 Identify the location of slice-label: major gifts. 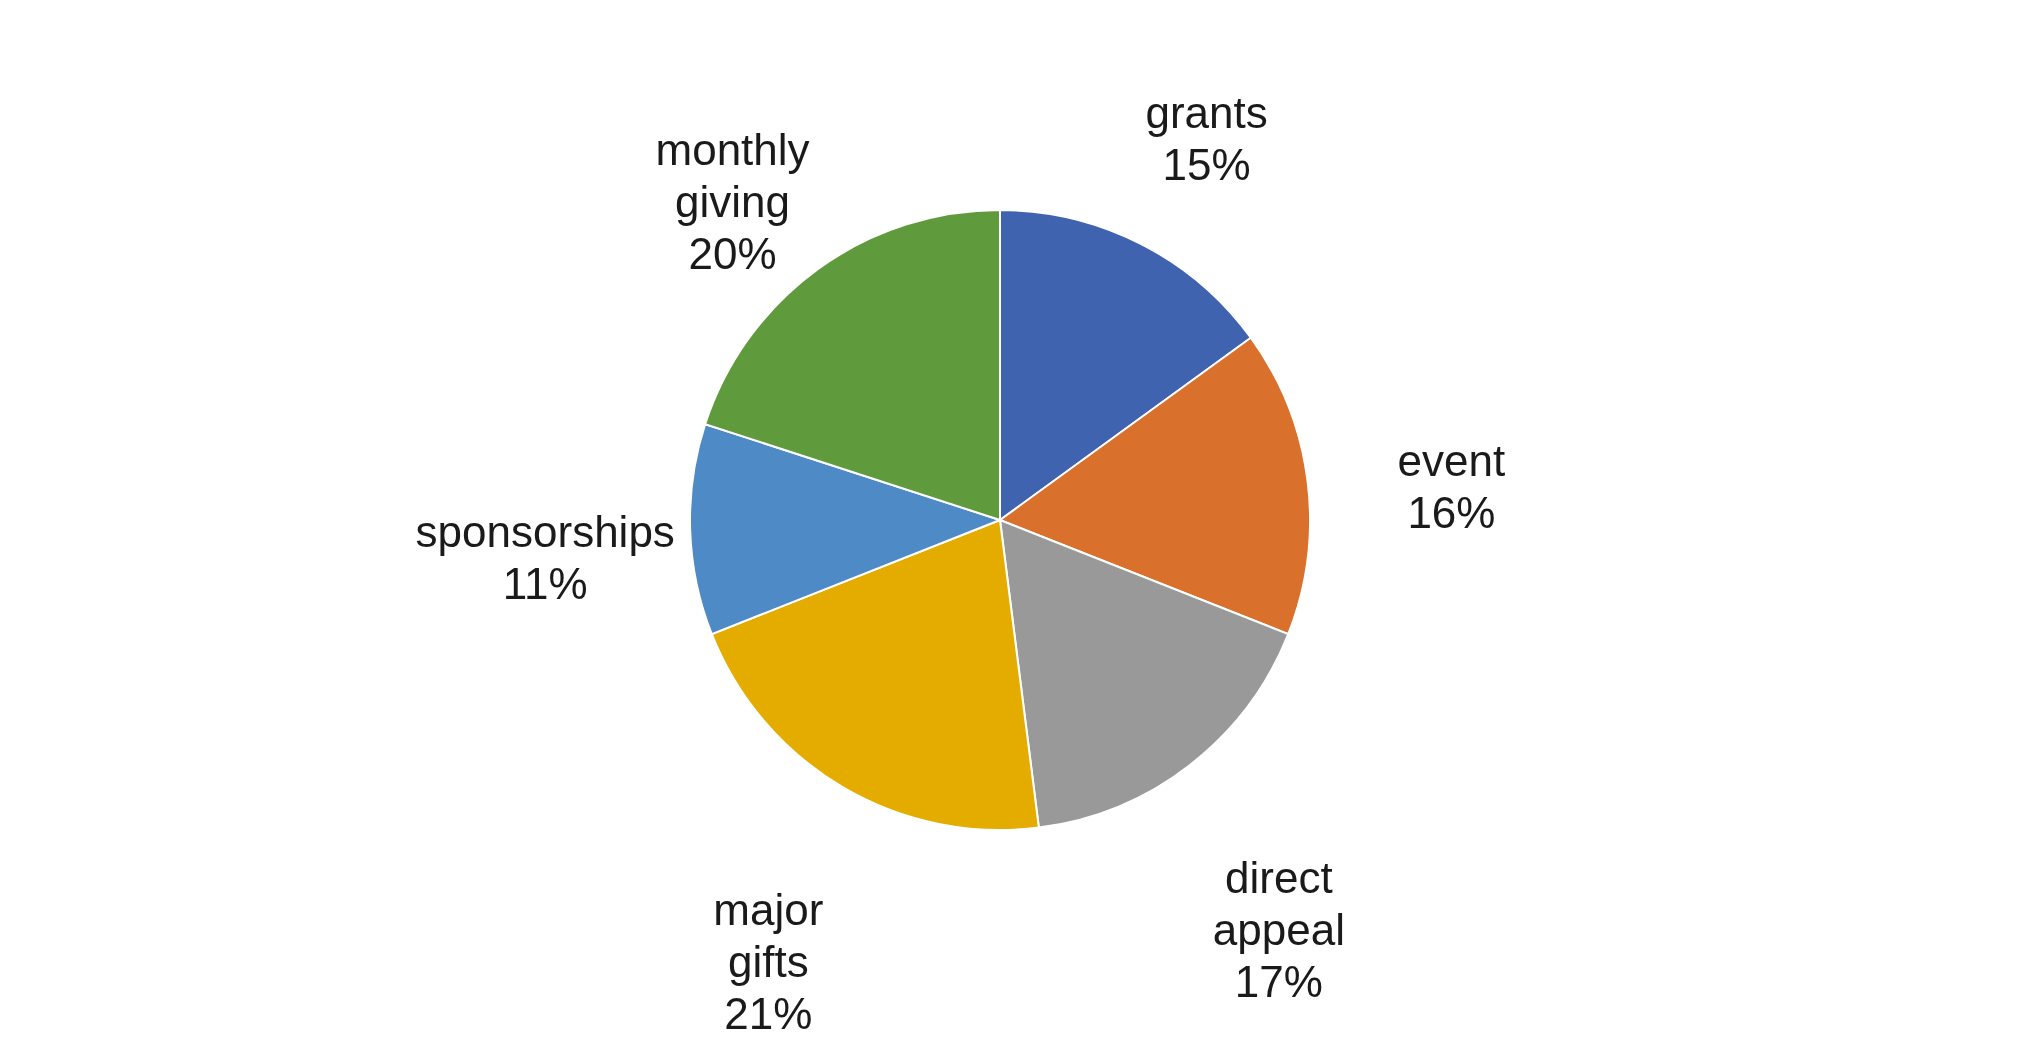
(768, 935).